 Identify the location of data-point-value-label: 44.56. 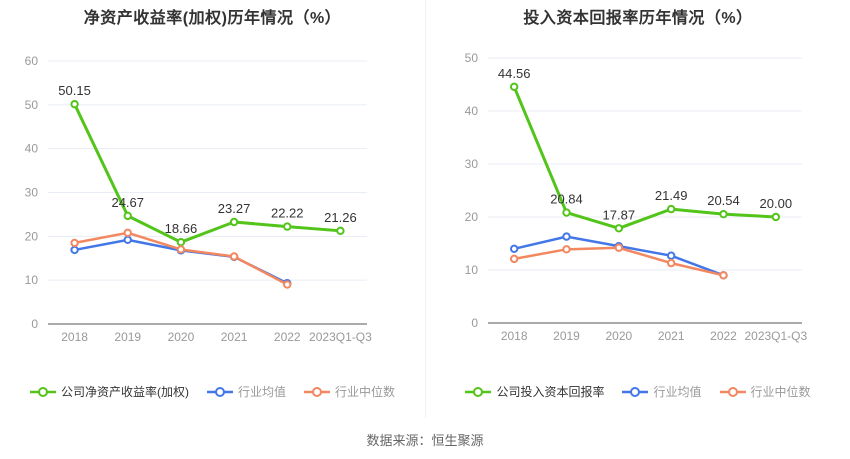
(514, 73).